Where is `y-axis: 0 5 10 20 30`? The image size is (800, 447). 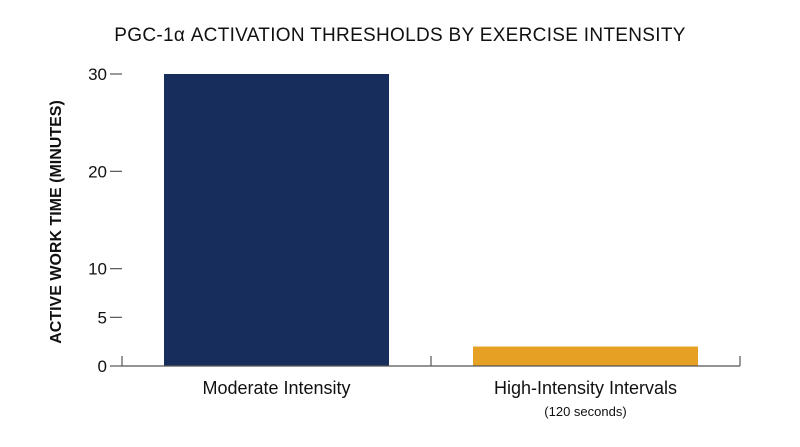
y-axis: 0 5 10 20 30 is located at coordinates (105, 220).